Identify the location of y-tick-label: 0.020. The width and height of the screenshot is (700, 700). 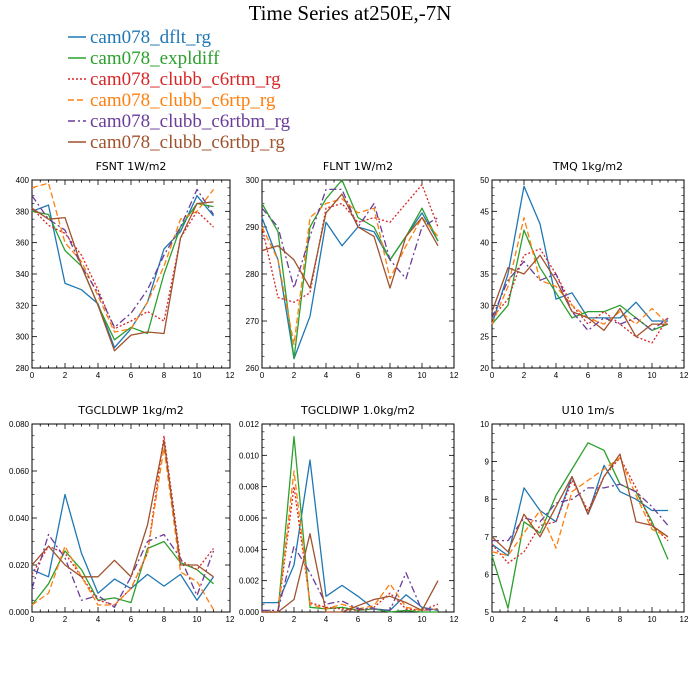
(19, 565).